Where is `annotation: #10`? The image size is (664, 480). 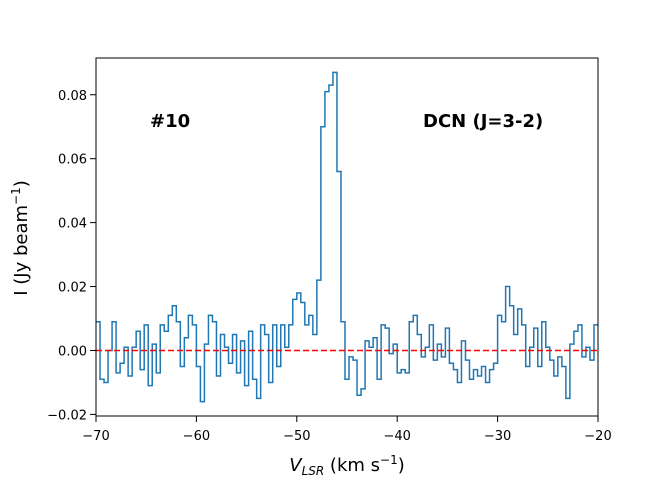 annotation: #10 is located at coordinates (170, 121).